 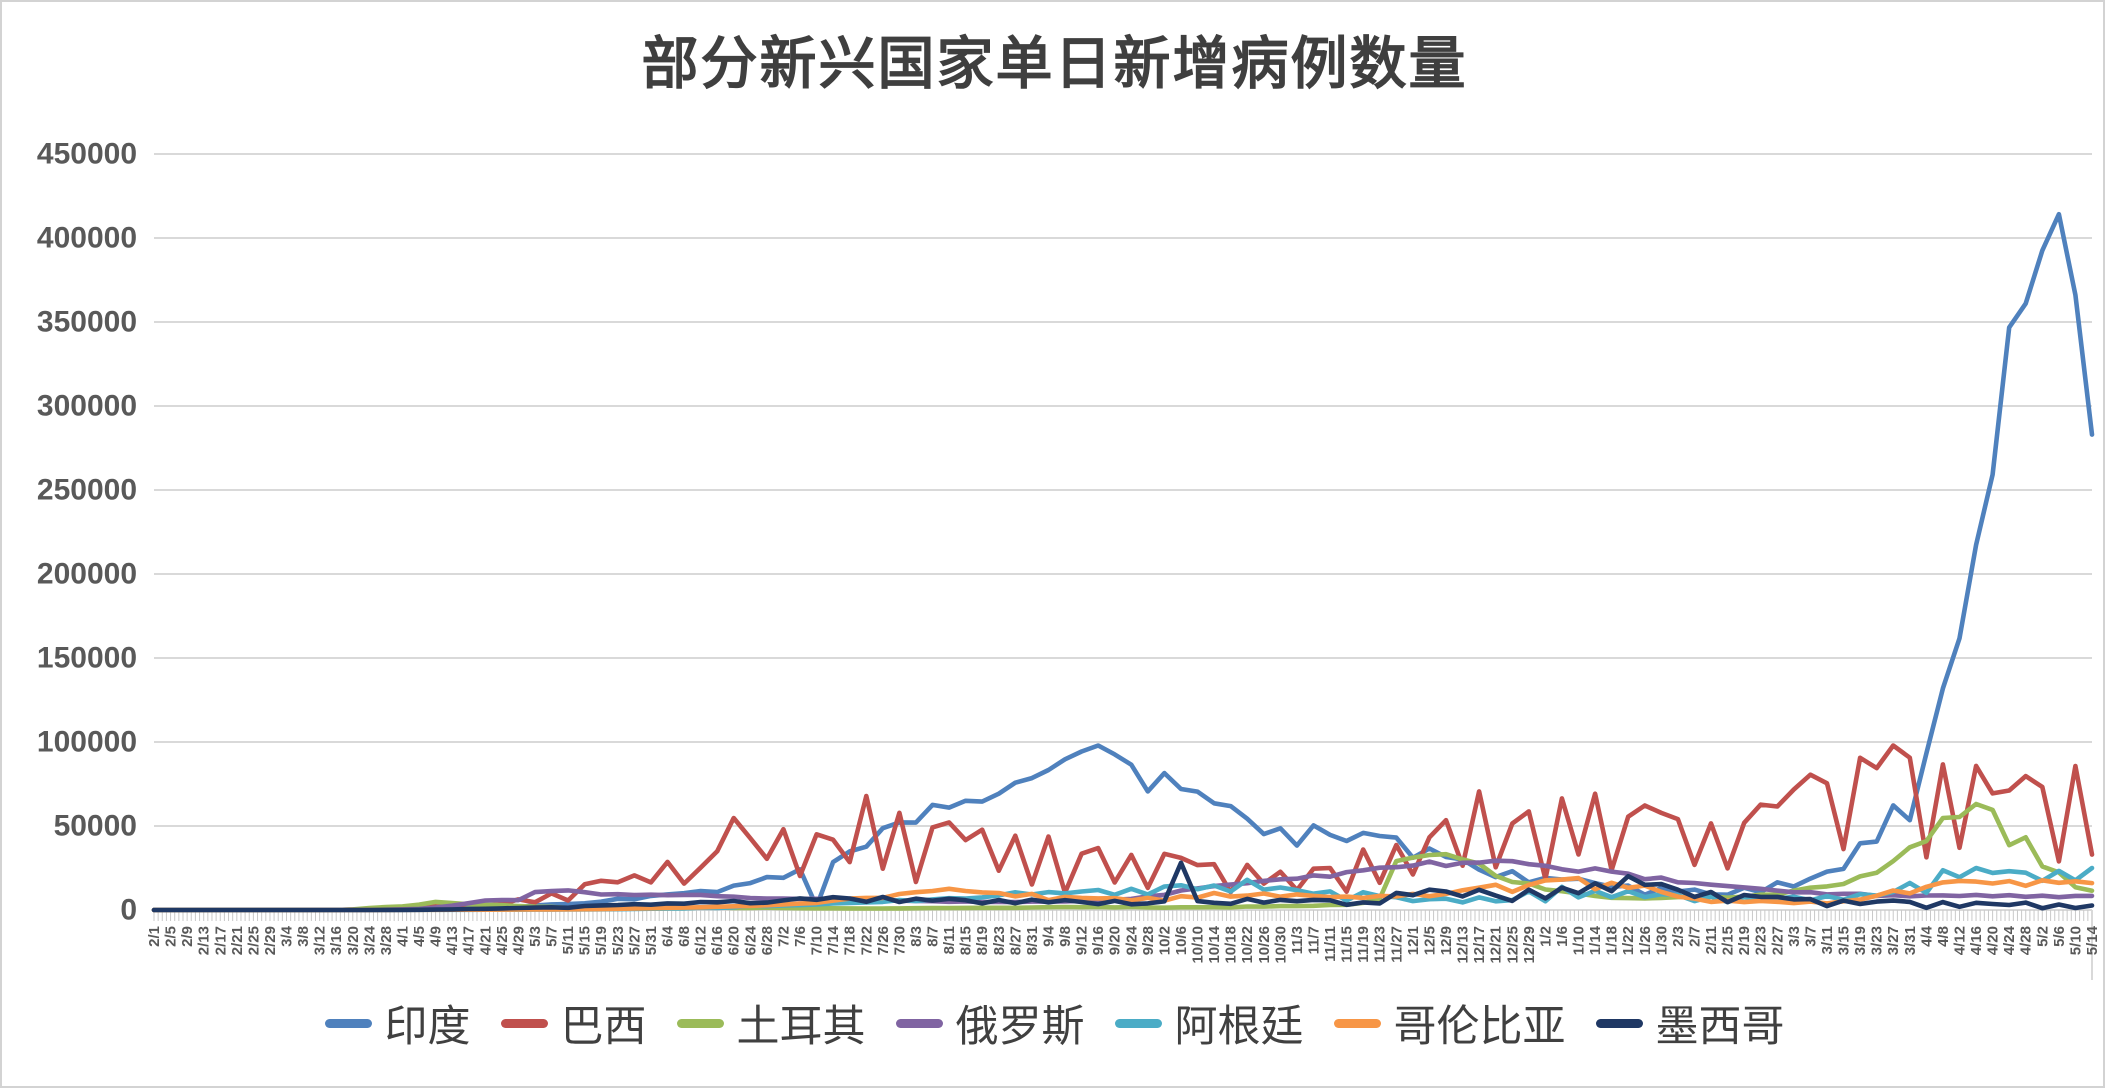 I want to click on svg-text: 9/8, so click(x=1065, y=936).